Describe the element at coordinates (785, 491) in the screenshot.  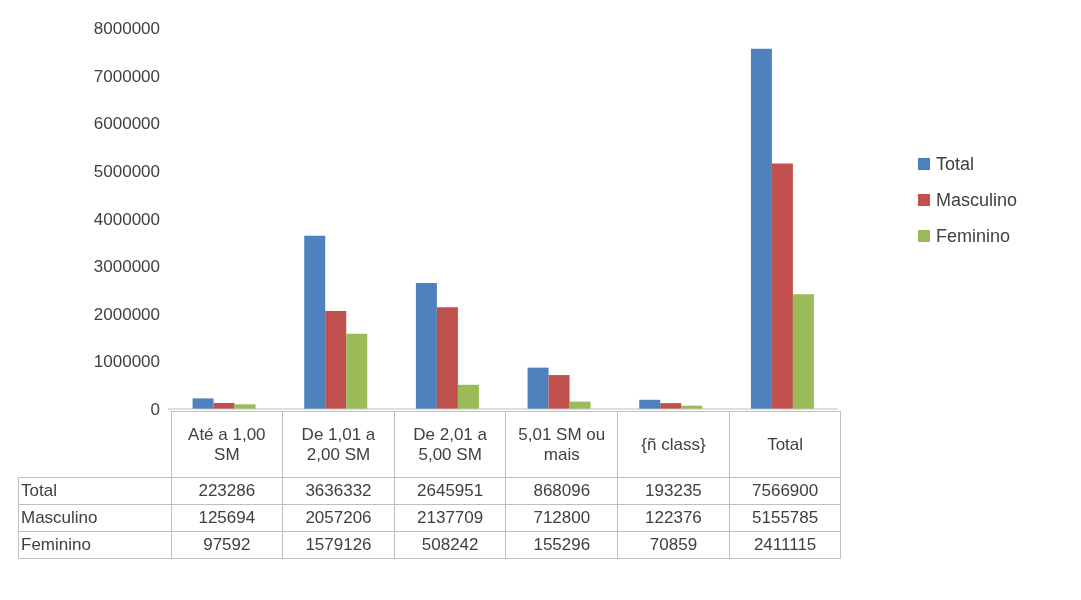
I see `data-label: 7566900` at that location.